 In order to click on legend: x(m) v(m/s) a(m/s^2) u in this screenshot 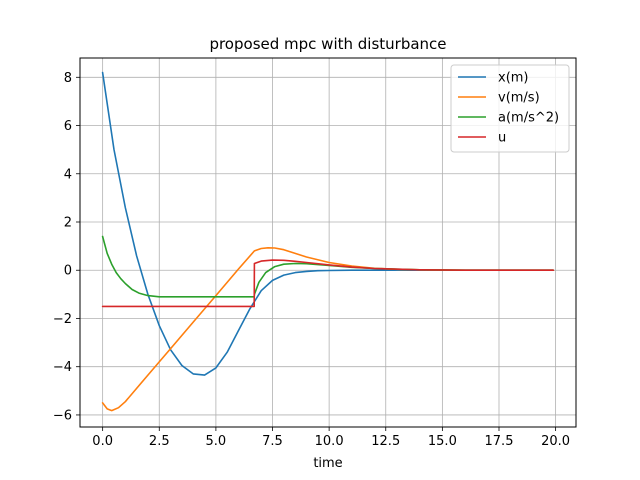, I will do `click(510, 108)`.